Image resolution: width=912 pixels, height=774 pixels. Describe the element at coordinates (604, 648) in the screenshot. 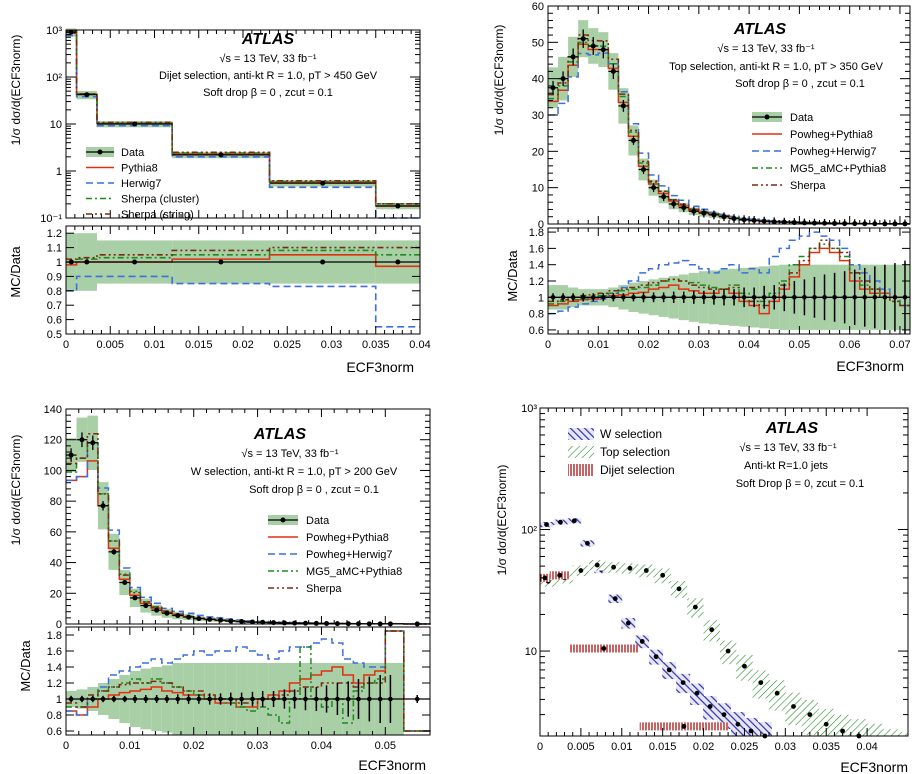

I see `dijet-selection-point` at that location.